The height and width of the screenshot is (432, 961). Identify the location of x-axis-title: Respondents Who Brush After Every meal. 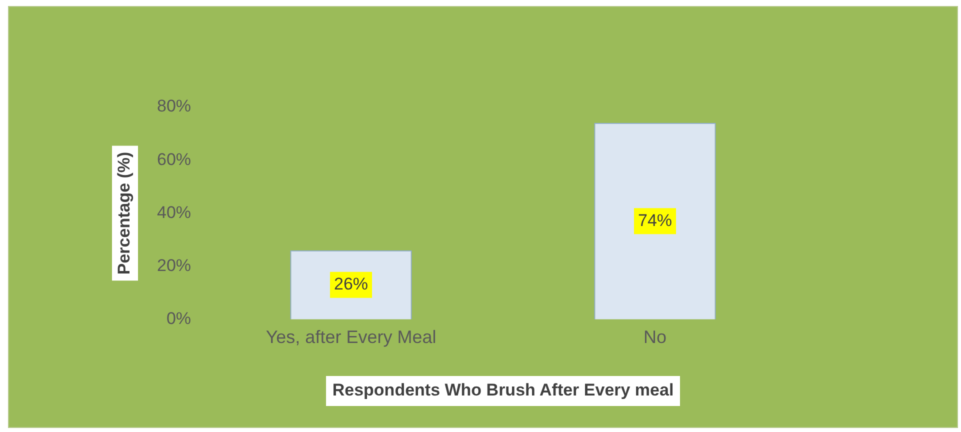
(503, 390).